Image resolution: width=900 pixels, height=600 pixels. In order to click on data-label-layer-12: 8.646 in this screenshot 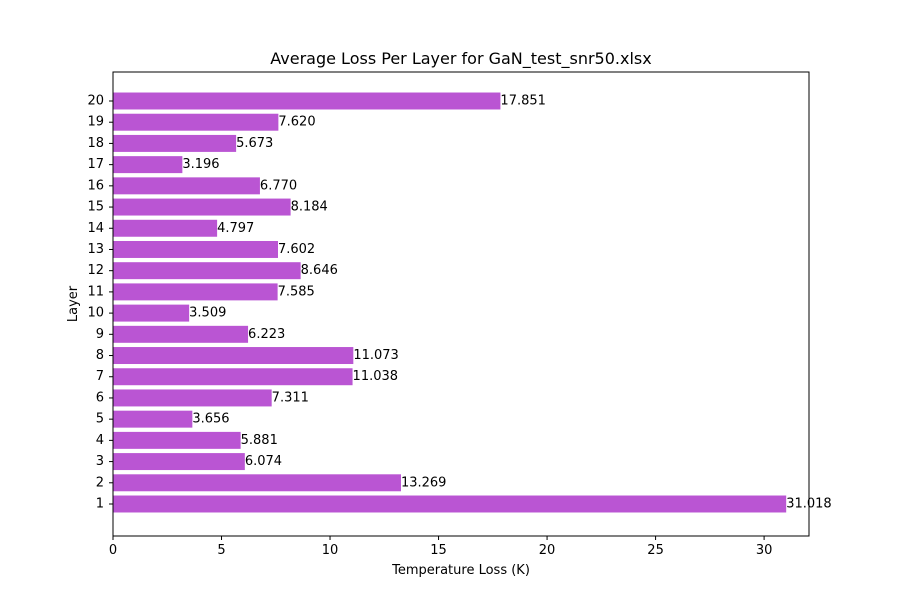, I will do `click(319, 270)`.